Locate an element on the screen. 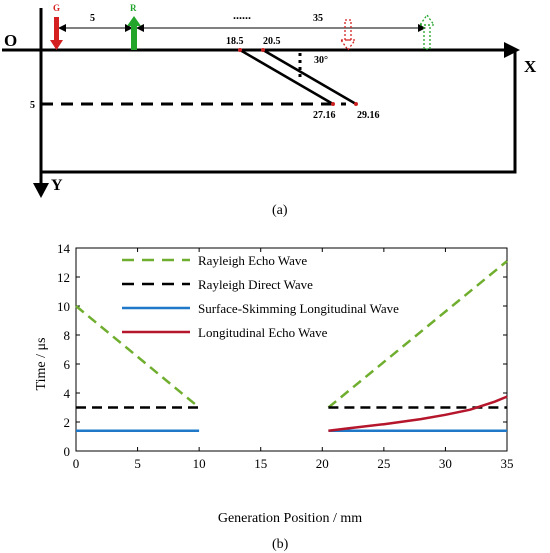  generator-shaft is located at coordinates (56, 29).